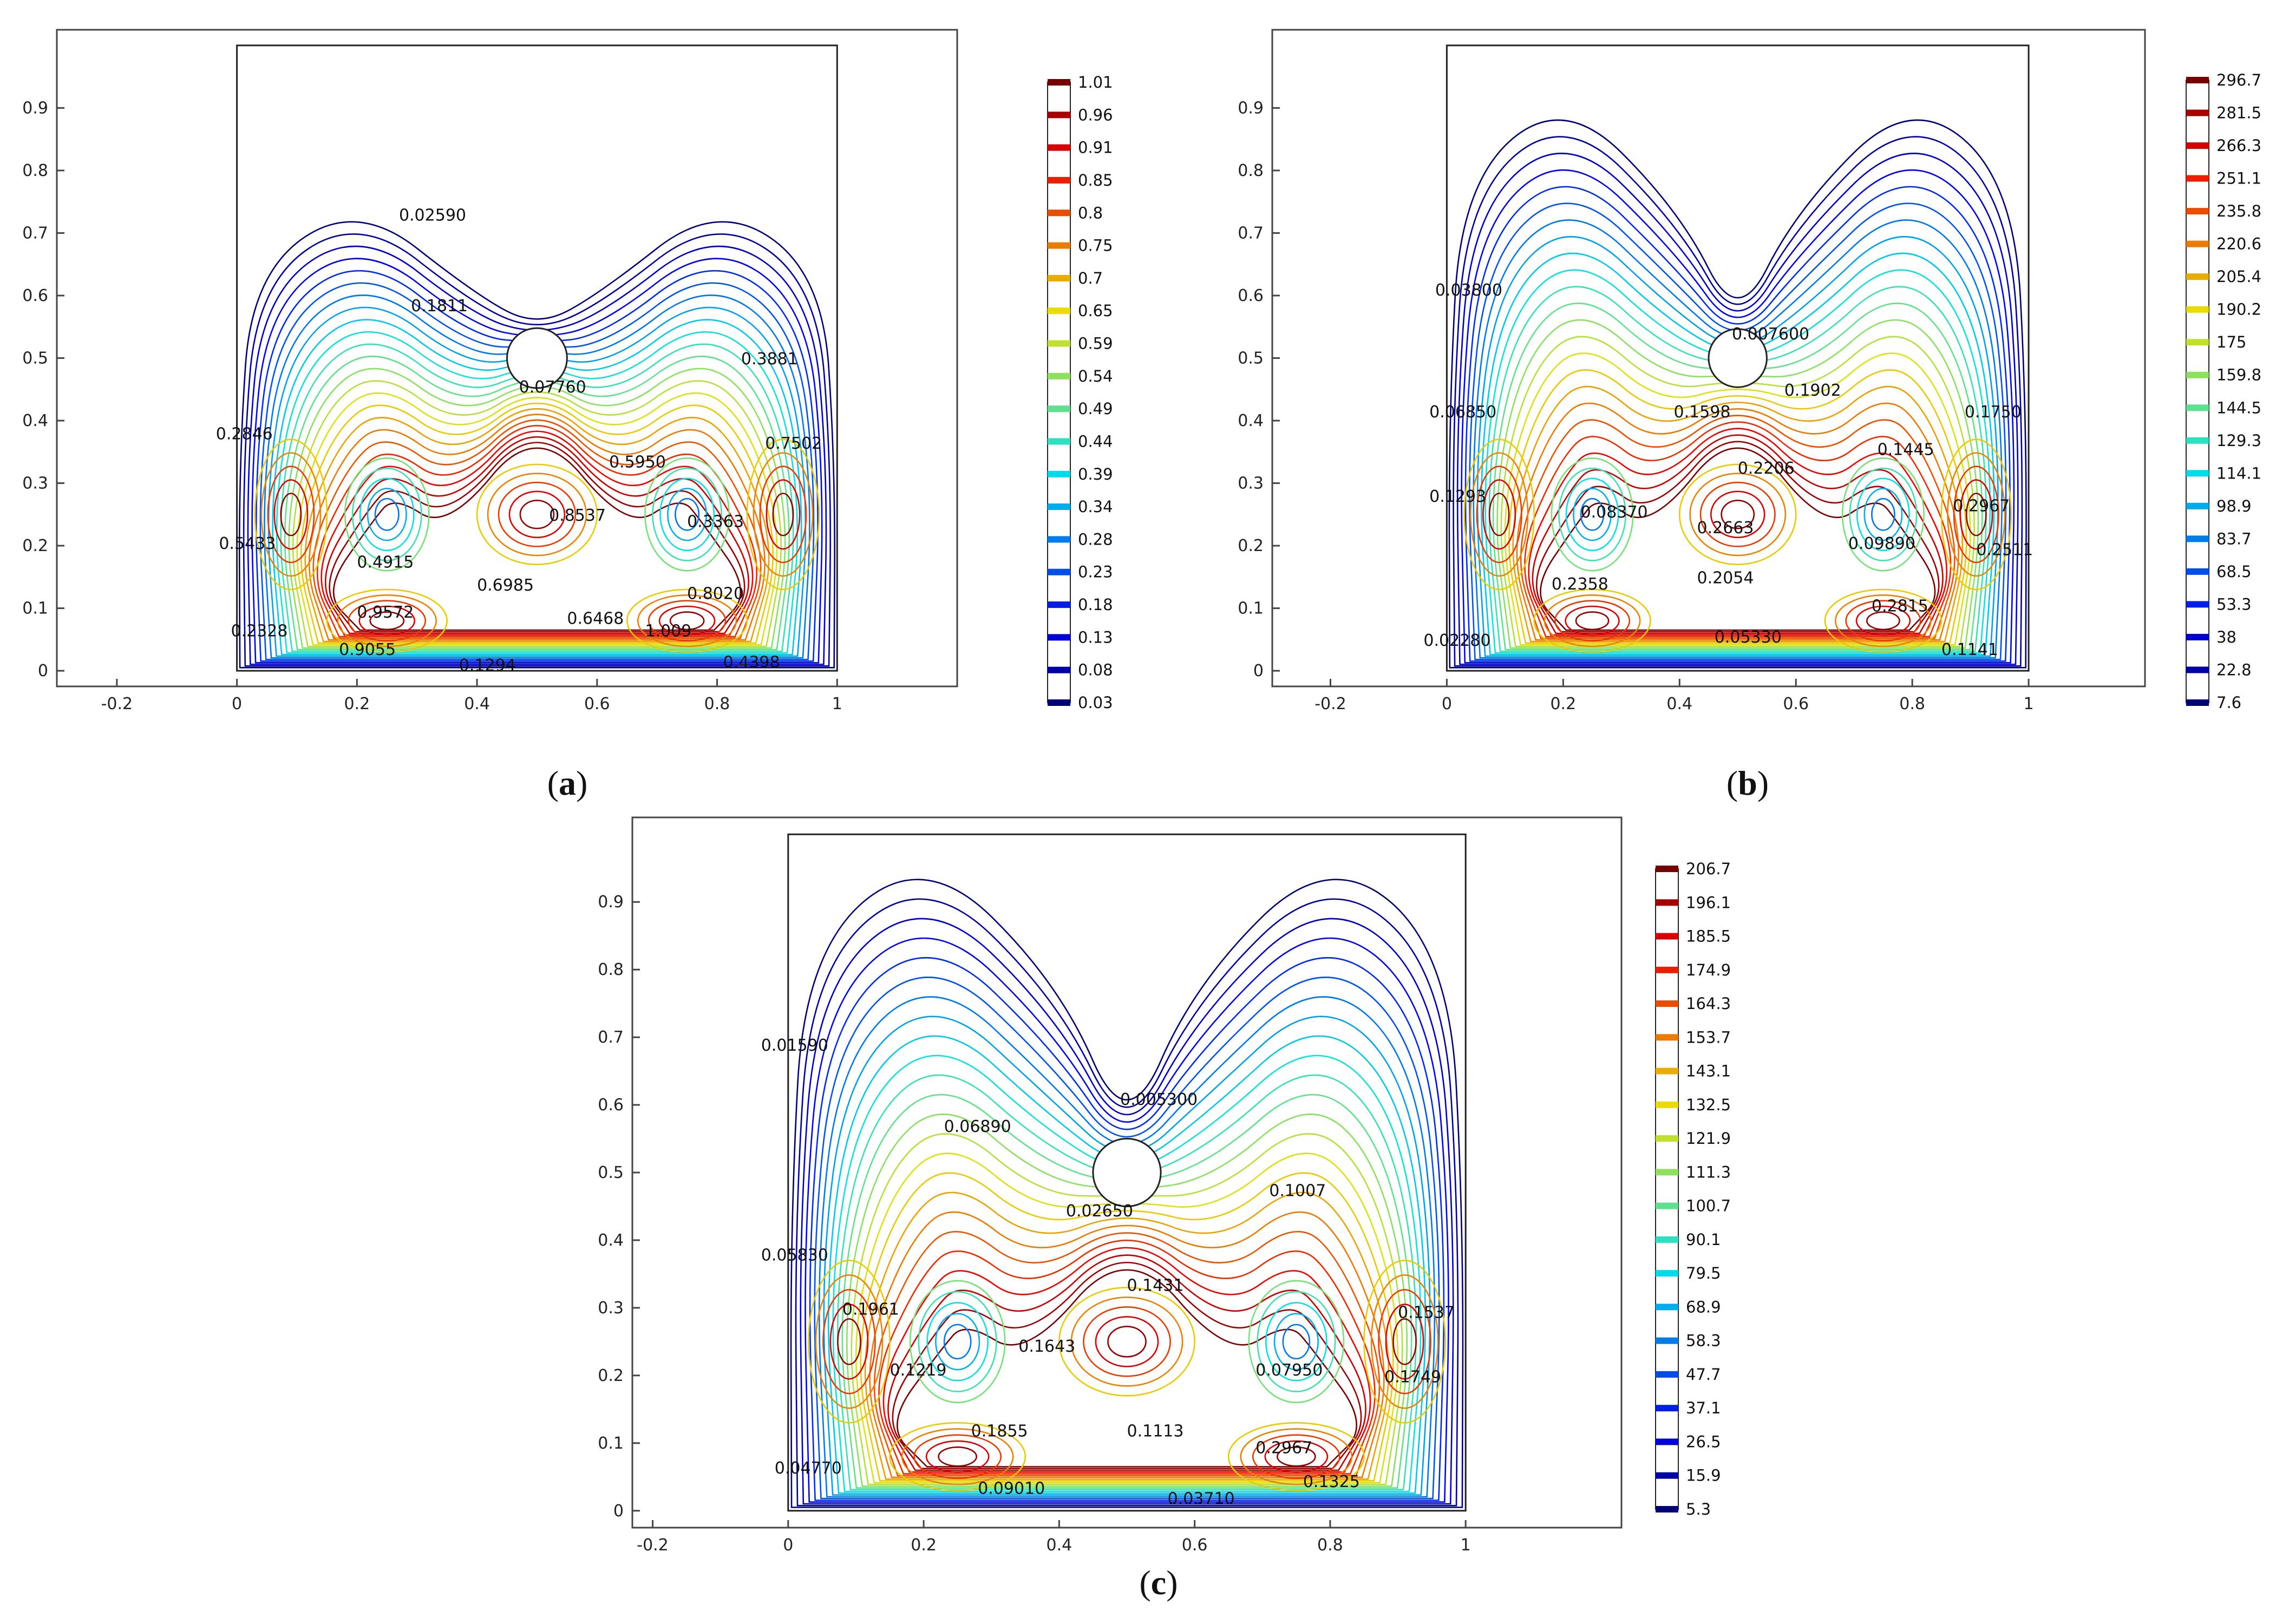 This screenshot has height=1624, width=2289. What do you see at coordinates (1708, 869) in the screenshot?
I see `legend-label: 206.7` at bounding box center [1708, 869].